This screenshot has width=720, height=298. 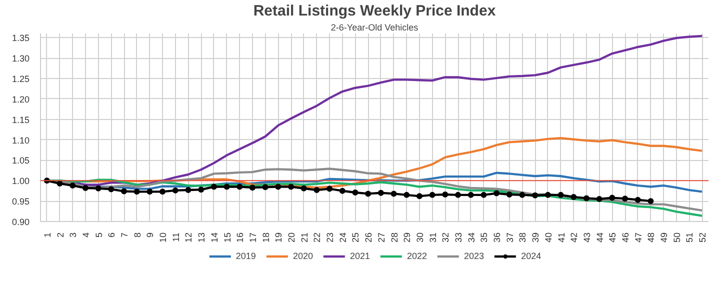 I want to click on y-tick-label: 1.05, so click(x=21, y=161).